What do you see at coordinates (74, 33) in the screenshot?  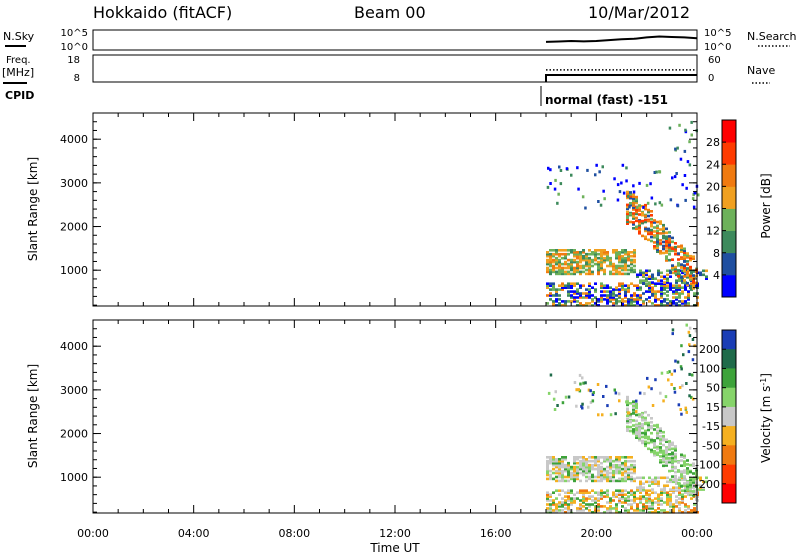 I see `noise-ytick-left-top: 10^5` at bounding box center [74, 33].